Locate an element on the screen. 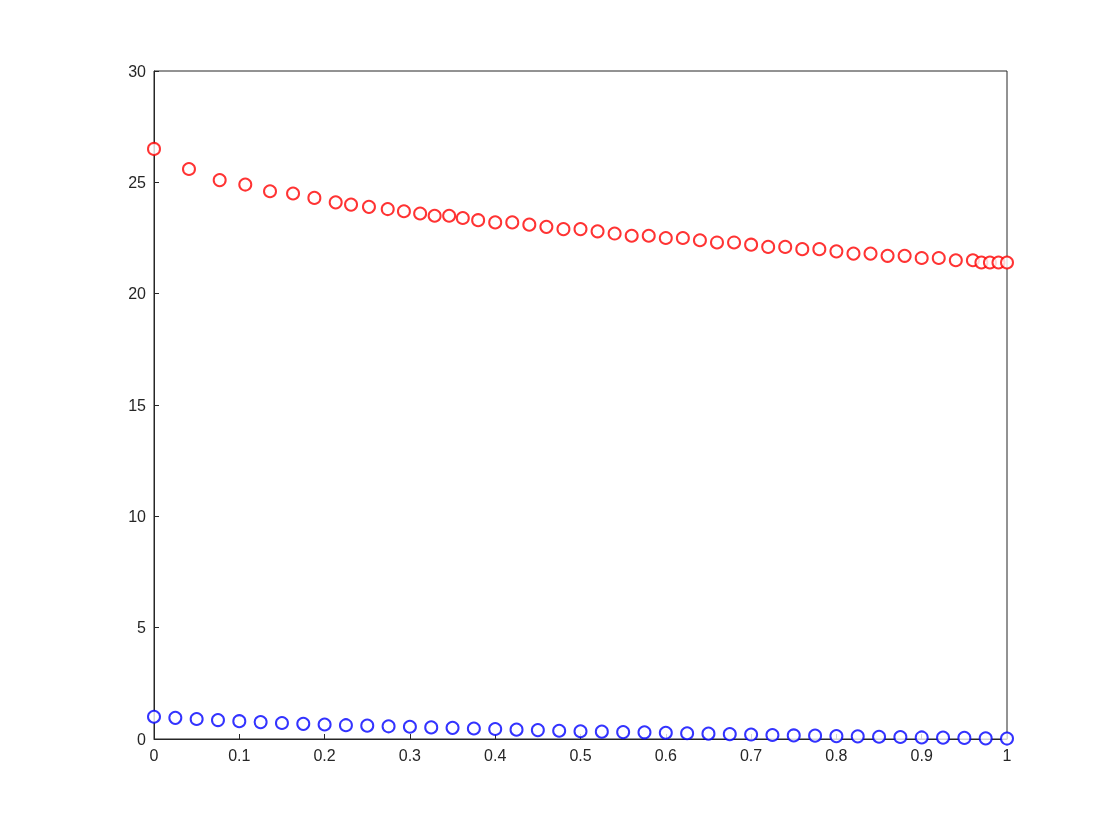 Image resolution: width=1120 pixels, height=840 pixels. x-tick-label: 0.7 is located at coordinates (751, 755).